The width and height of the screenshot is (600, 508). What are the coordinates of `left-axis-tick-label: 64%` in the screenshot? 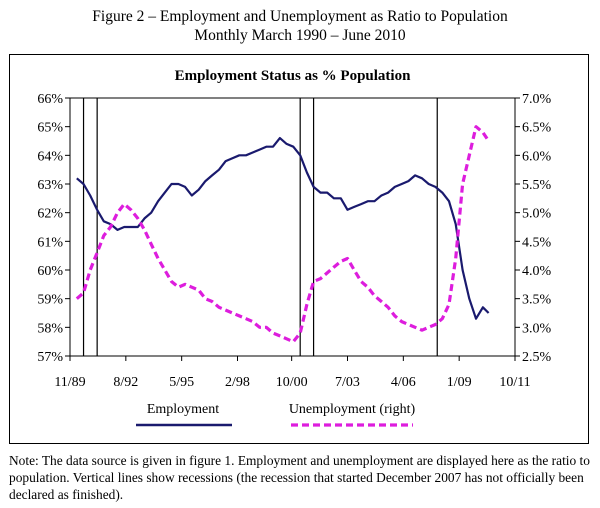 It's located at (50, 156).